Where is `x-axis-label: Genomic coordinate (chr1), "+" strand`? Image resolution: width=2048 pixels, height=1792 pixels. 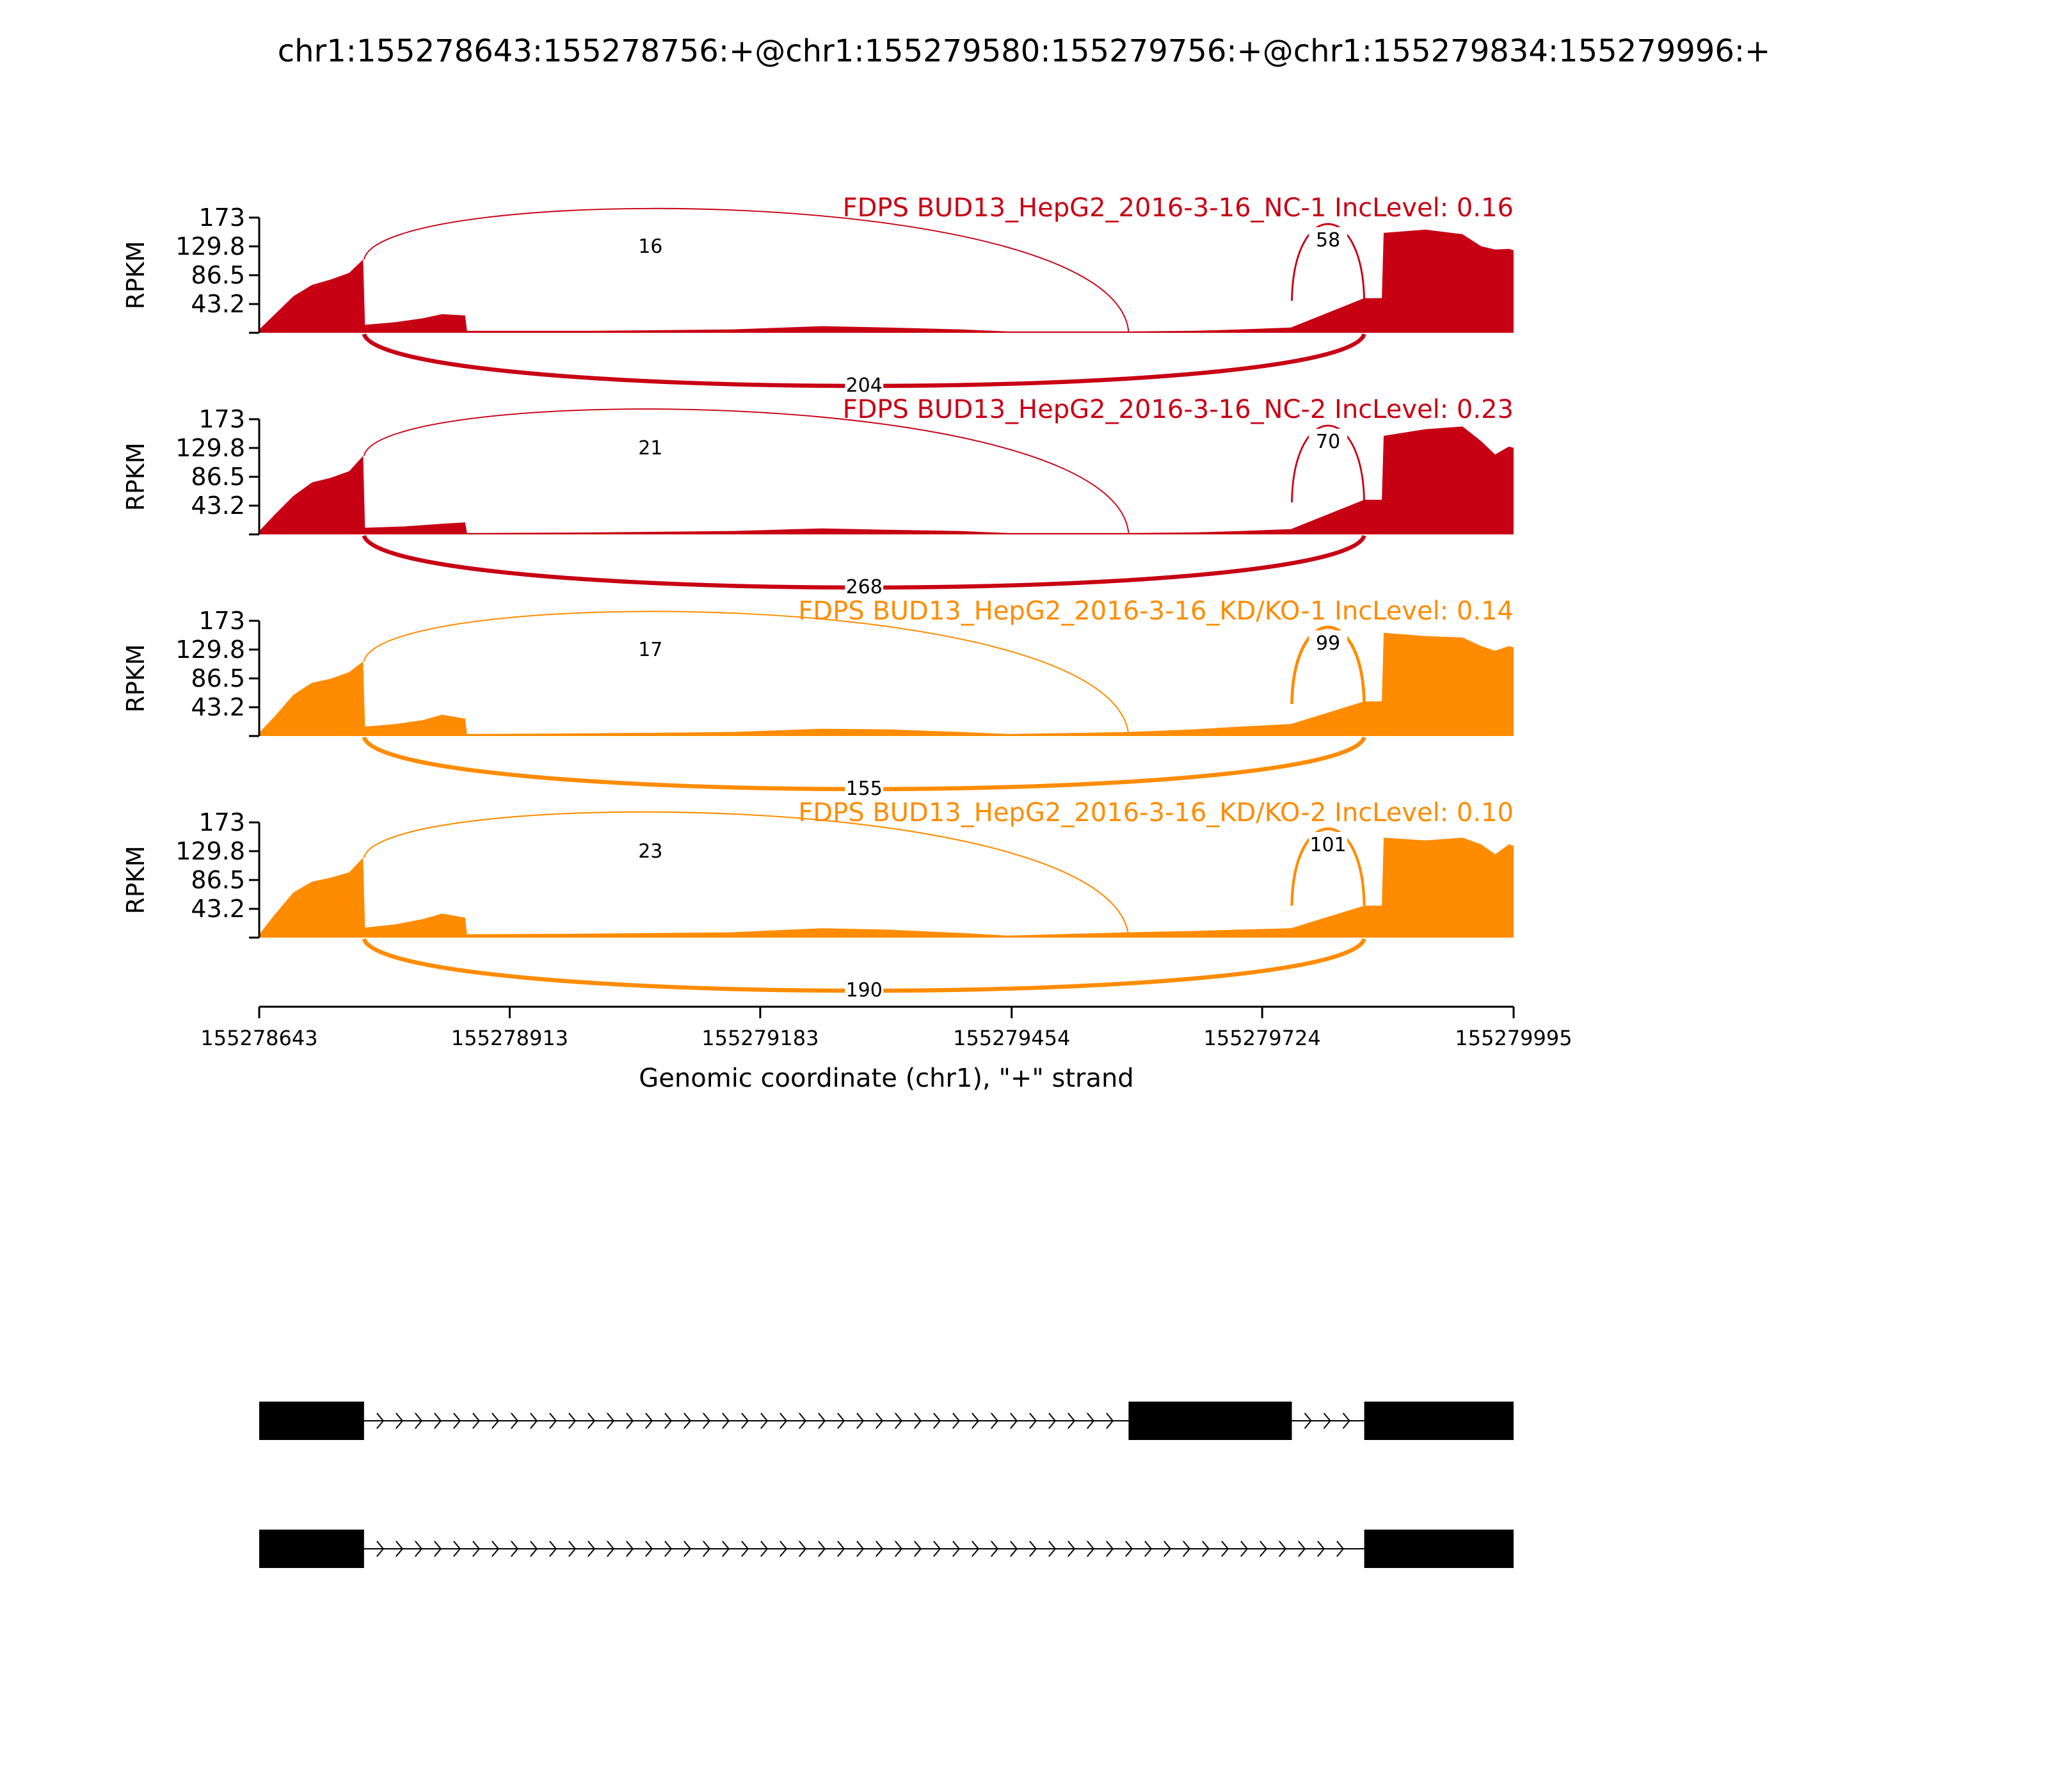
x-axis-label: Genomic coordinate (chr1), "+" strand is located at coordinates (886, 1078).